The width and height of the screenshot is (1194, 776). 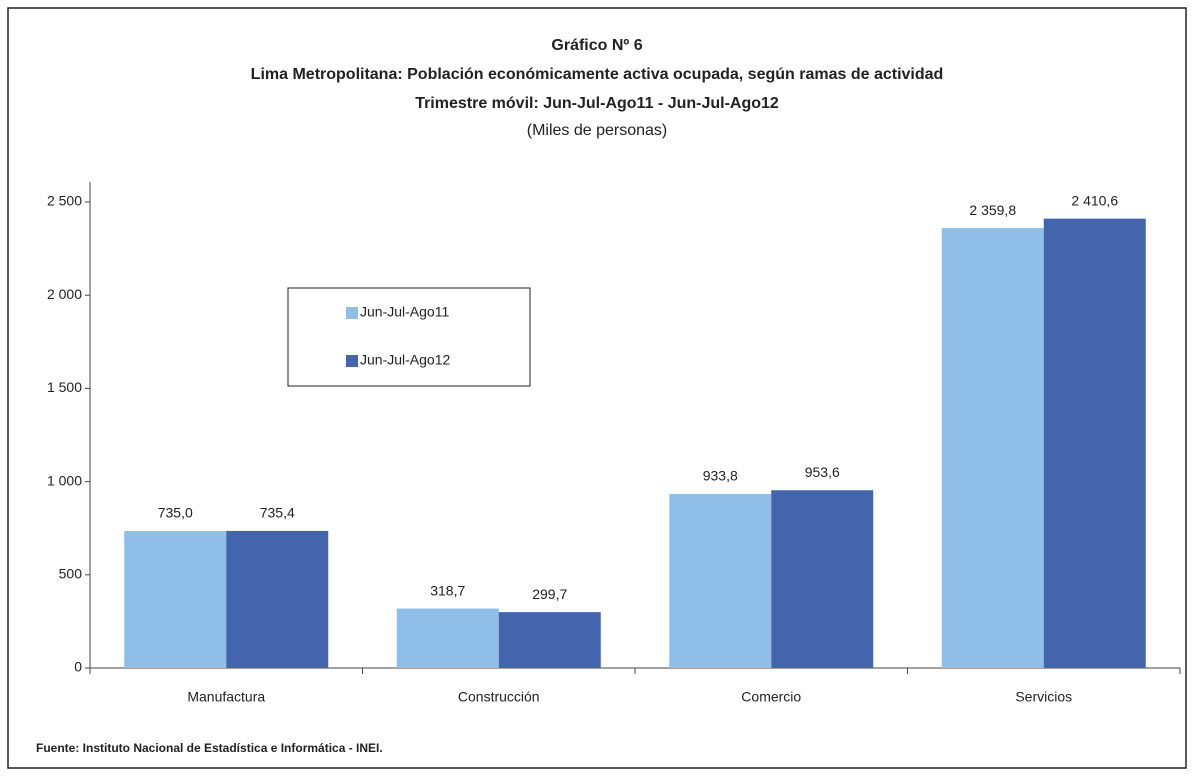 What do you see at coordinates (499, 697) in the screenshot?
I see `x-tick-label: Construcción` at bounding box center [499, 697].